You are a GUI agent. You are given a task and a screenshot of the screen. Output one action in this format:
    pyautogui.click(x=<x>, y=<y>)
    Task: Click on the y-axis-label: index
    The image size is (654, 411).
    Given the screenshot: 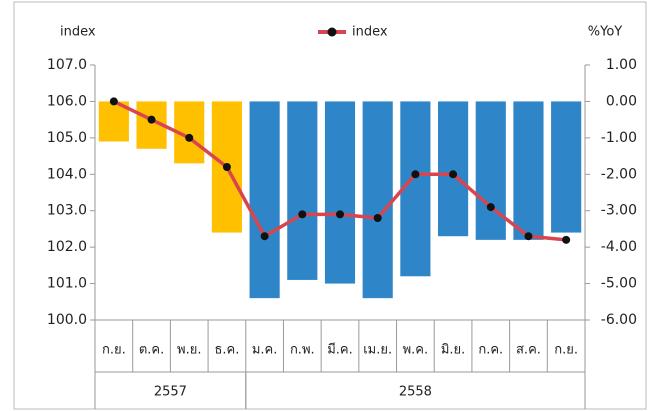 What is the action you would take?
    pyautogui.click(x=78, y=32)
    